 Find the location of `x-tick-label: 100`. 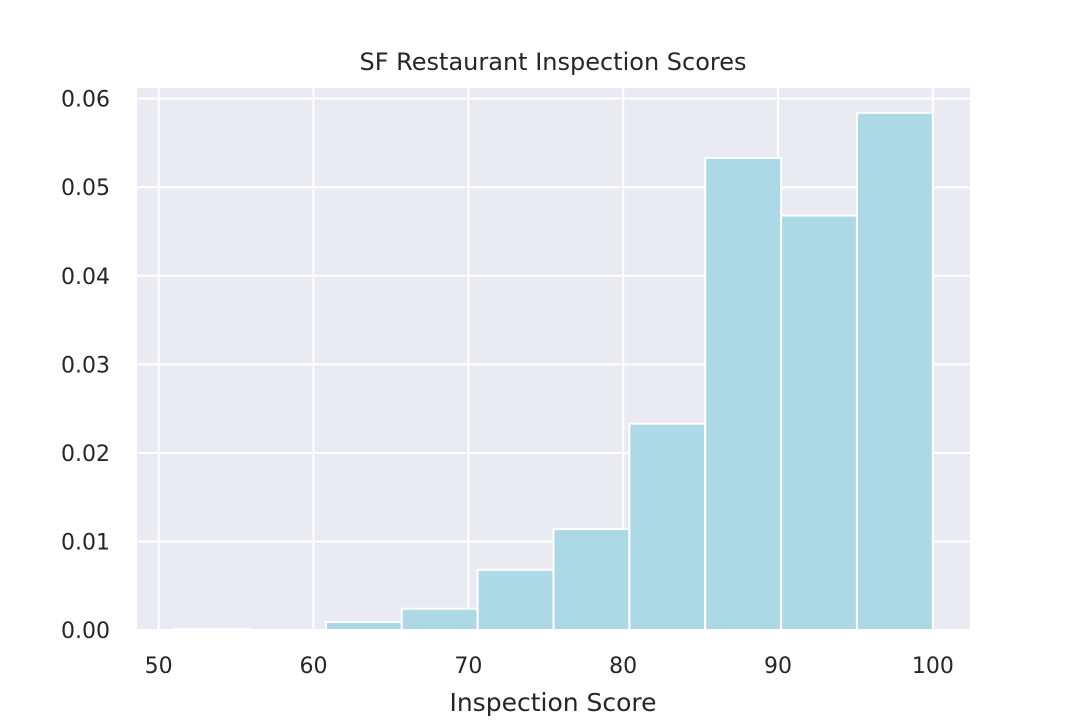

x-tick-label: 100 is located at coordinates (933, 666).